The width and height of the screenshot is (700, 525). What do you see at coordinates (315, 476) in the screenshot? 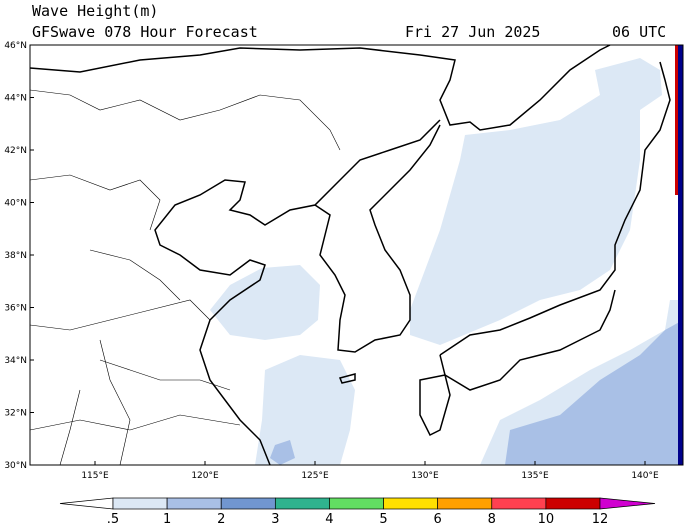
I see `longitude-label: 125°E` at bounding box center [315, 476].